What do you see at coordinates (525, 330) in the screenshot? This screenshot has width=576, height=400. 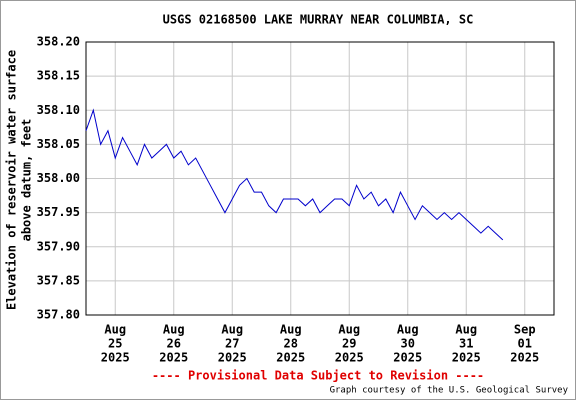 I see `x-tick-label: Sep` at bounding box center [525, 330].